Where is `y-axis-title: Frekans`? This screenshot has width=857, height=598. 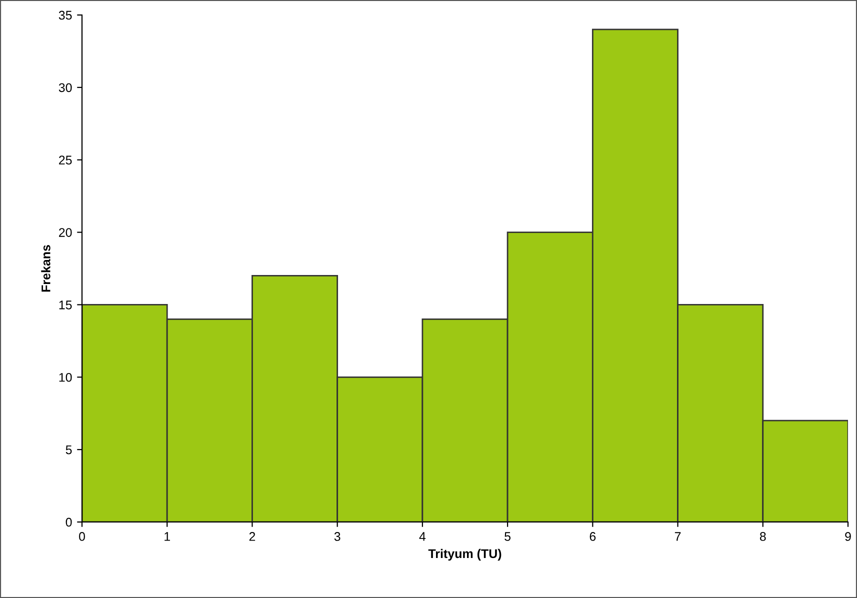
y-axis-title: Frekans is located at coordinates (45, 268).